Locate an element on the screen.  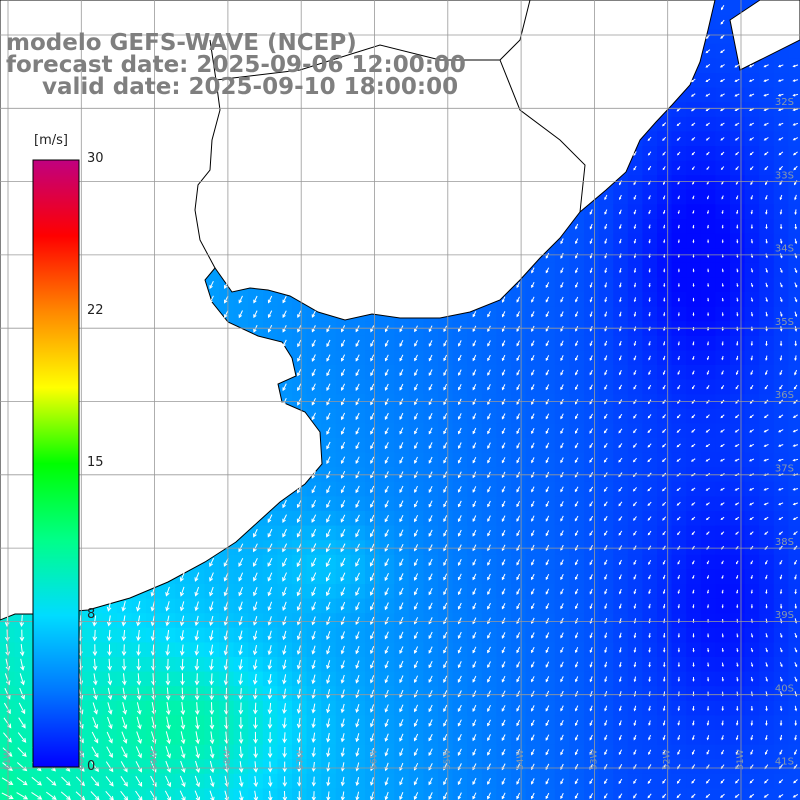
colorbar-bar is located at coordinates (56, 463).